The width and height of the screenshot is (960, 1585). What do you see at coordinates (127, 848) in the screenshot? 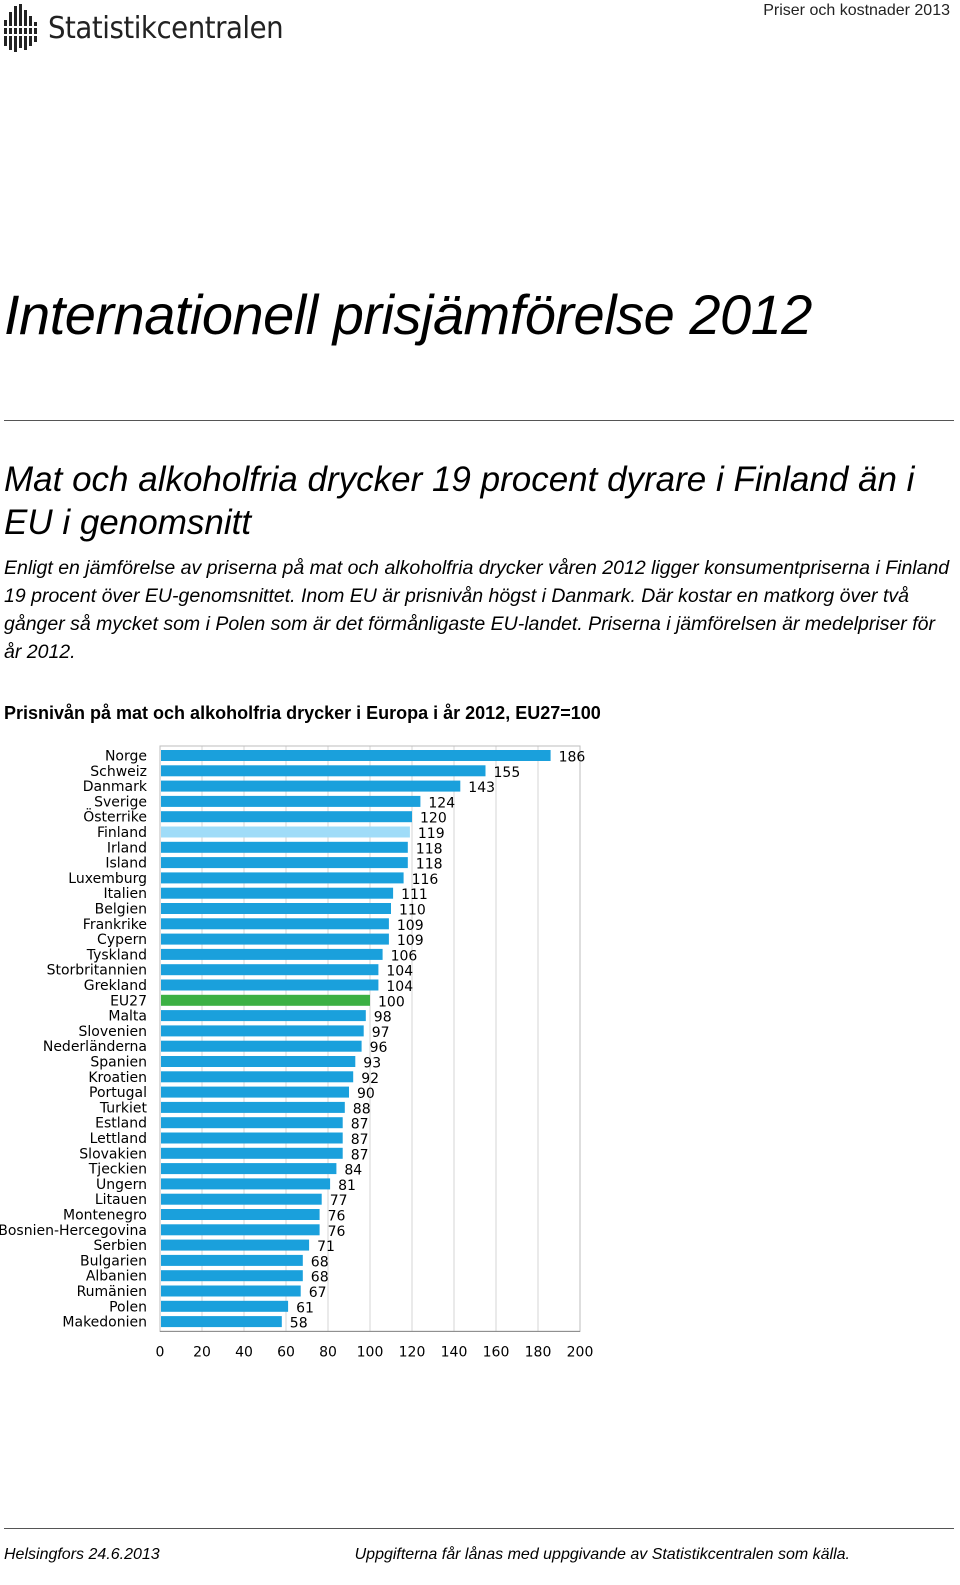
I see `category-label: Irland` at bounding box center [127, 848].